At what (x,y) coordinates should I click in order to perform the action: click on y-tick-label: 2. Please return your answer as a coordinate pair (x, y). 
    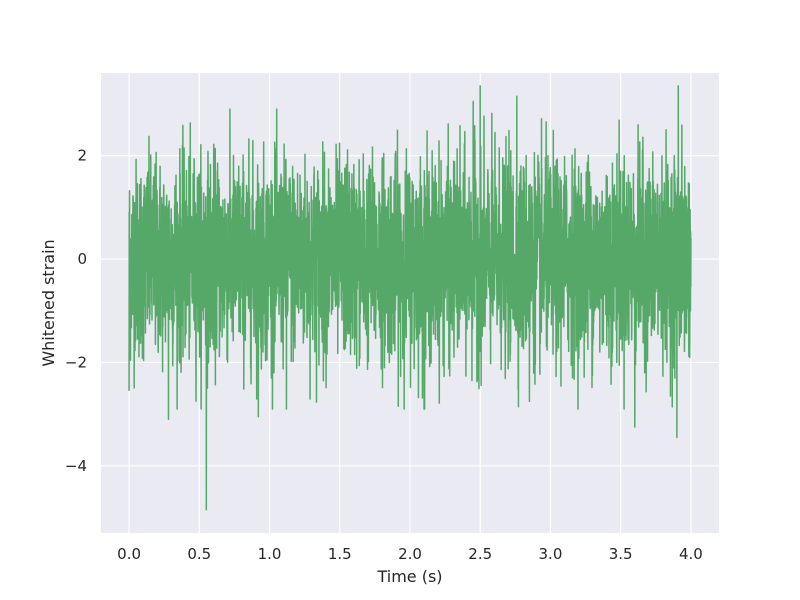
    Looking at the image, I should click on (82, 156).